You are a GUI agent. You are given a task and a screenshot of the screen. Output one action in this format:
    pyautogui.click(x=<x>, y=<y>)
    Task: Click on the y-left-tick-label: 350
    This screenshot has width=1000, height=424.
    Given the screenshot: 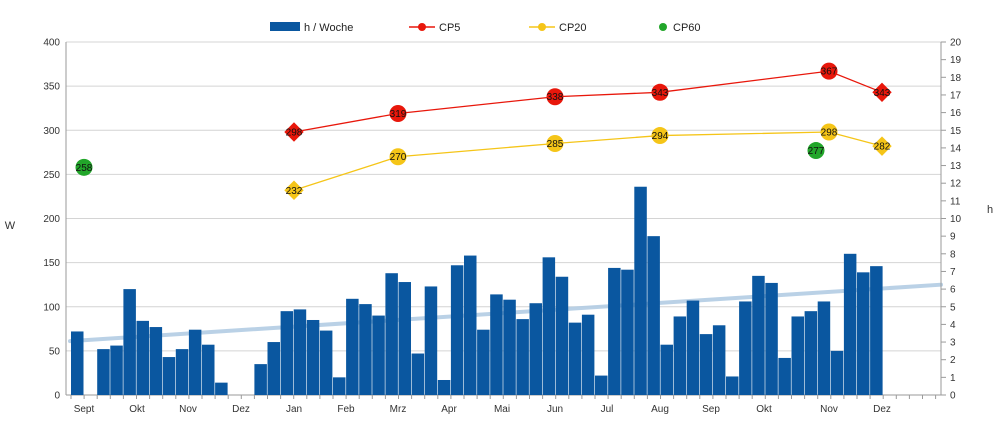 What is the action you would take?
    pyautogui.click(x=51, y=87)
    